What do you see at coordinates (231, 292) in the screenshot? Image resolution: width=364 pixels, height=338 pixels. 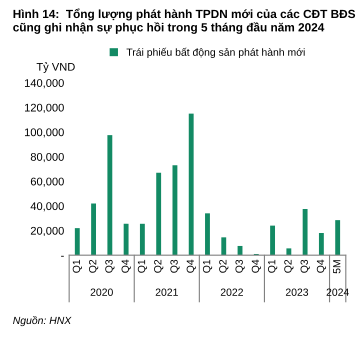 I see `text: 2022` at bounding box center [231, 292].